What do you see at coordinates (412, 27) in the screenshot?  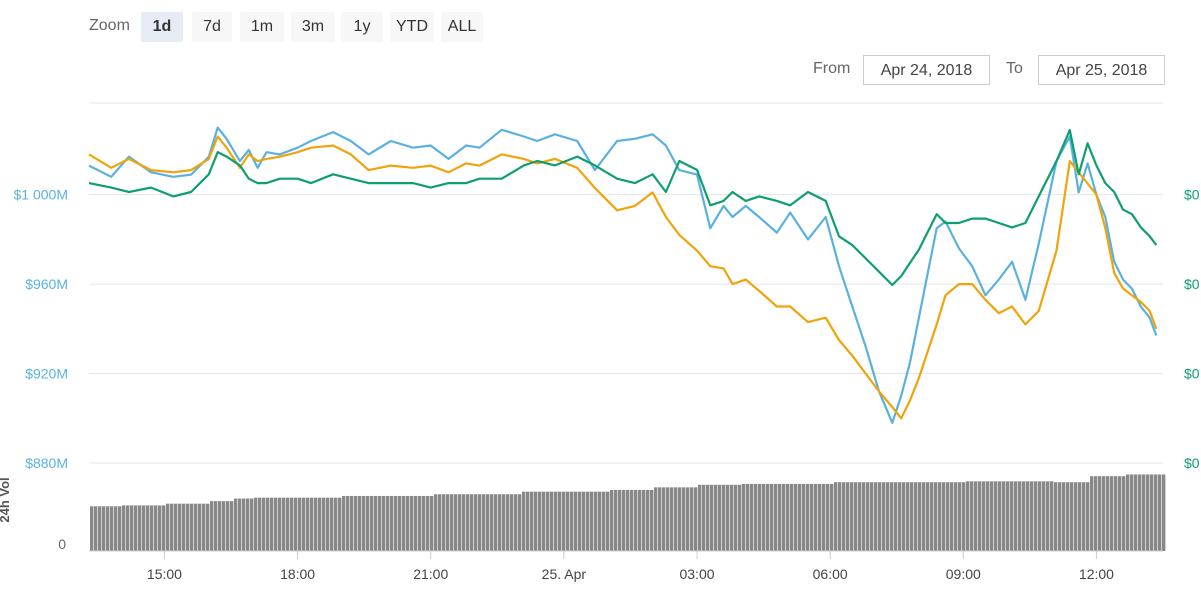 I see `zoom-button-ytd: YTD` at bounding box center [412, 27].